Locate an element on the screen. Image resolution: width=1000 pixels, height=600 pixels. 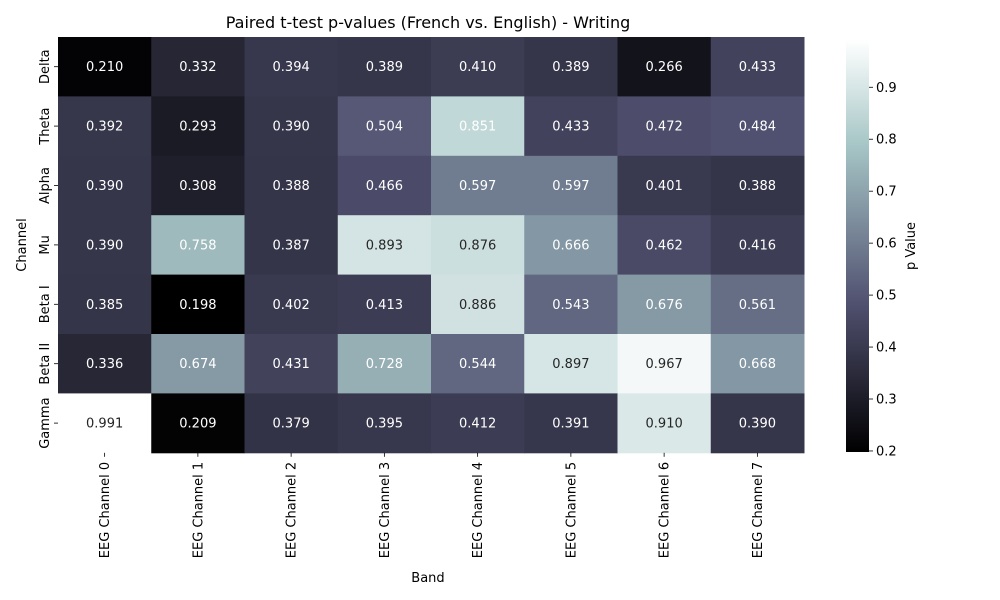
colorbar-tick-label: 0.4 is located at coordinates (886, 348).